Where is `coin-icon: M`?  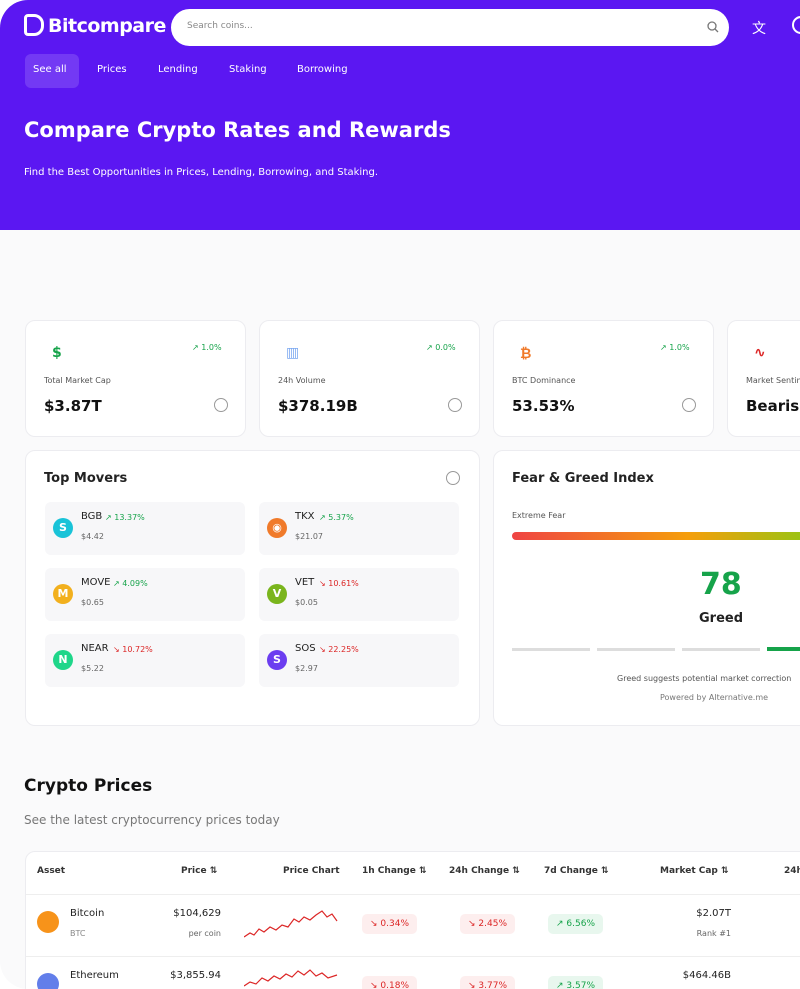
coin-icon: M is located at coordinates (63, 594).